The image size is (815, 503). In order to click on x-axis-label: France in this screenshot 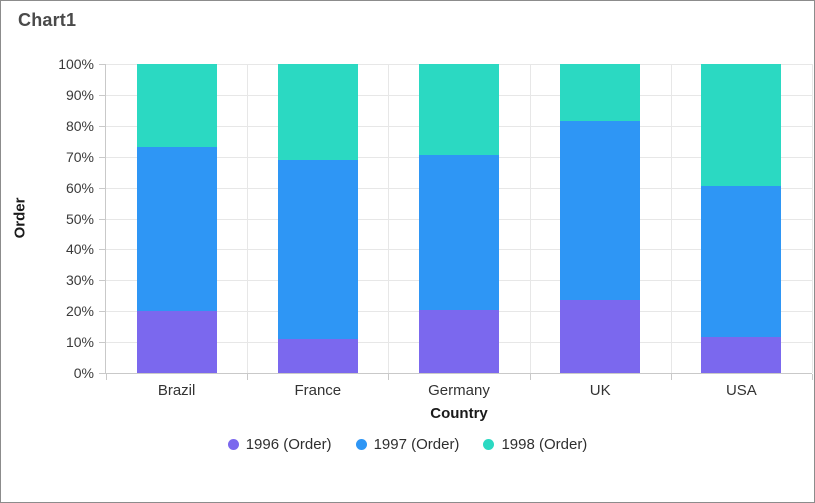, I will do `click(318, 390)`.